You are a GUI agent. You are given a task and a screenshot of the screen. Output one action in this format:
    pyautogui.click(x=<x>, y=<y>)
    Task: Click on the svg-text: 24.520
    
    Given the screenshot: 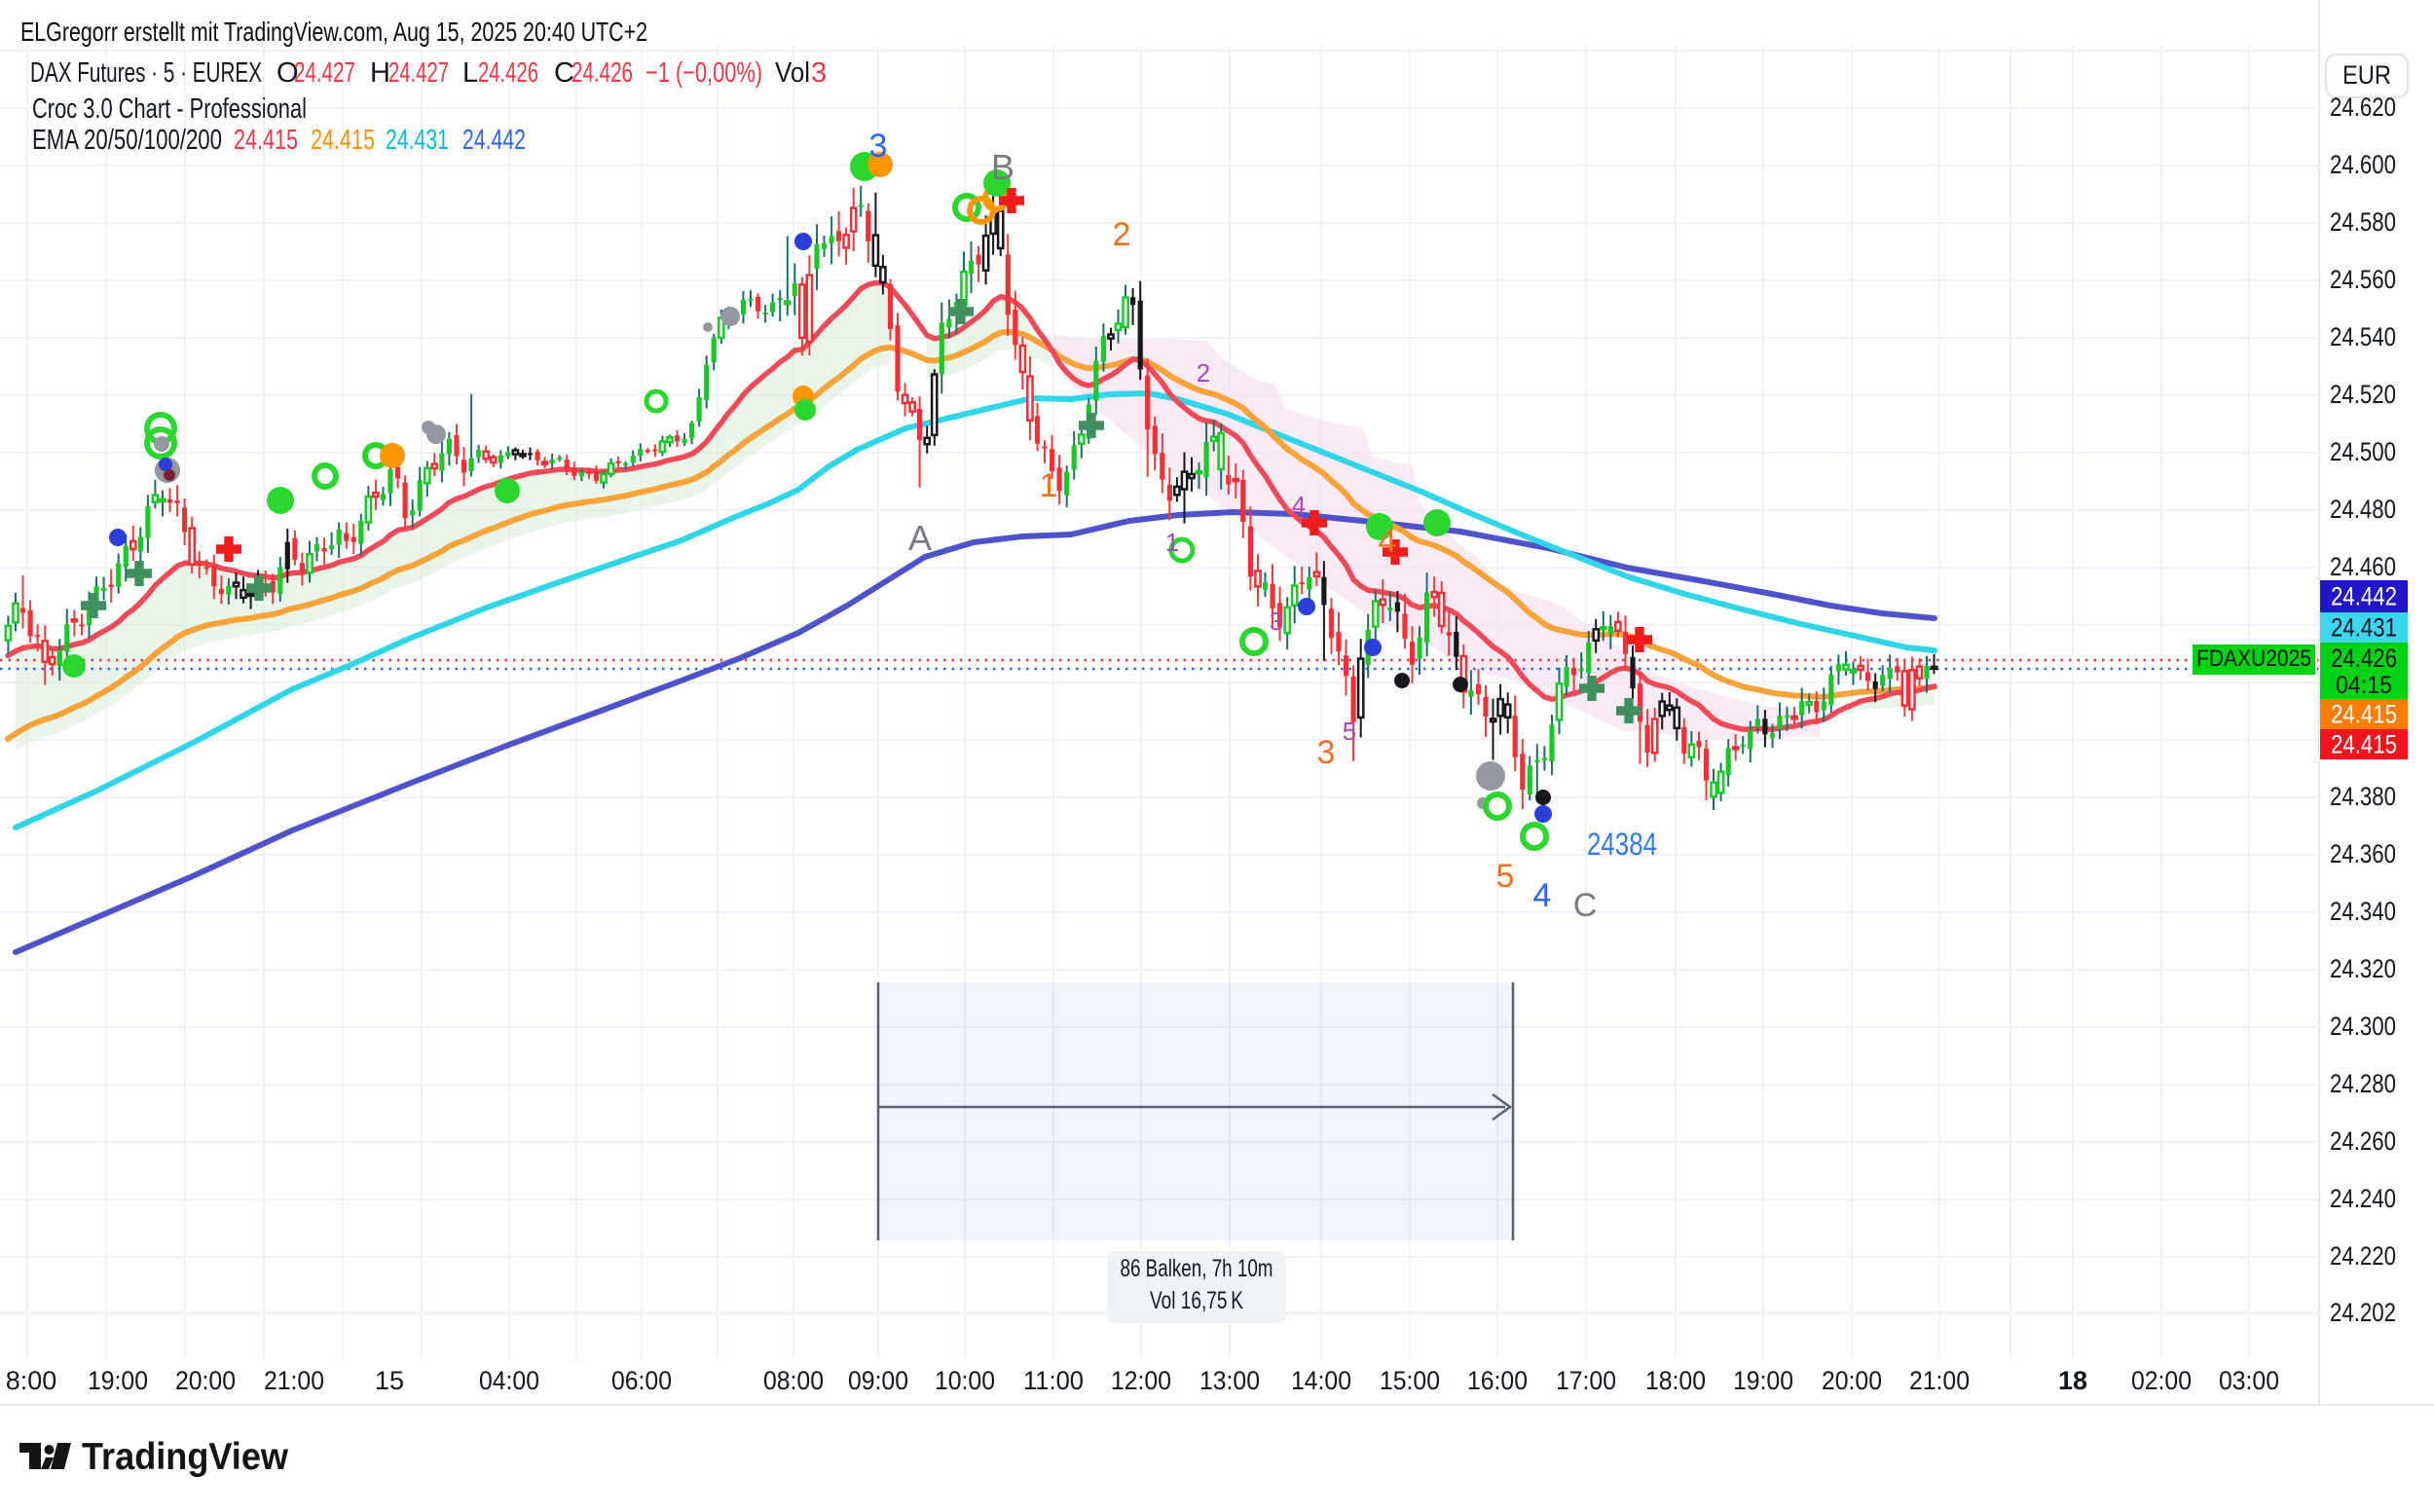 What is the action you would take?
    pyautogui.click(x=2363, y=394)
    